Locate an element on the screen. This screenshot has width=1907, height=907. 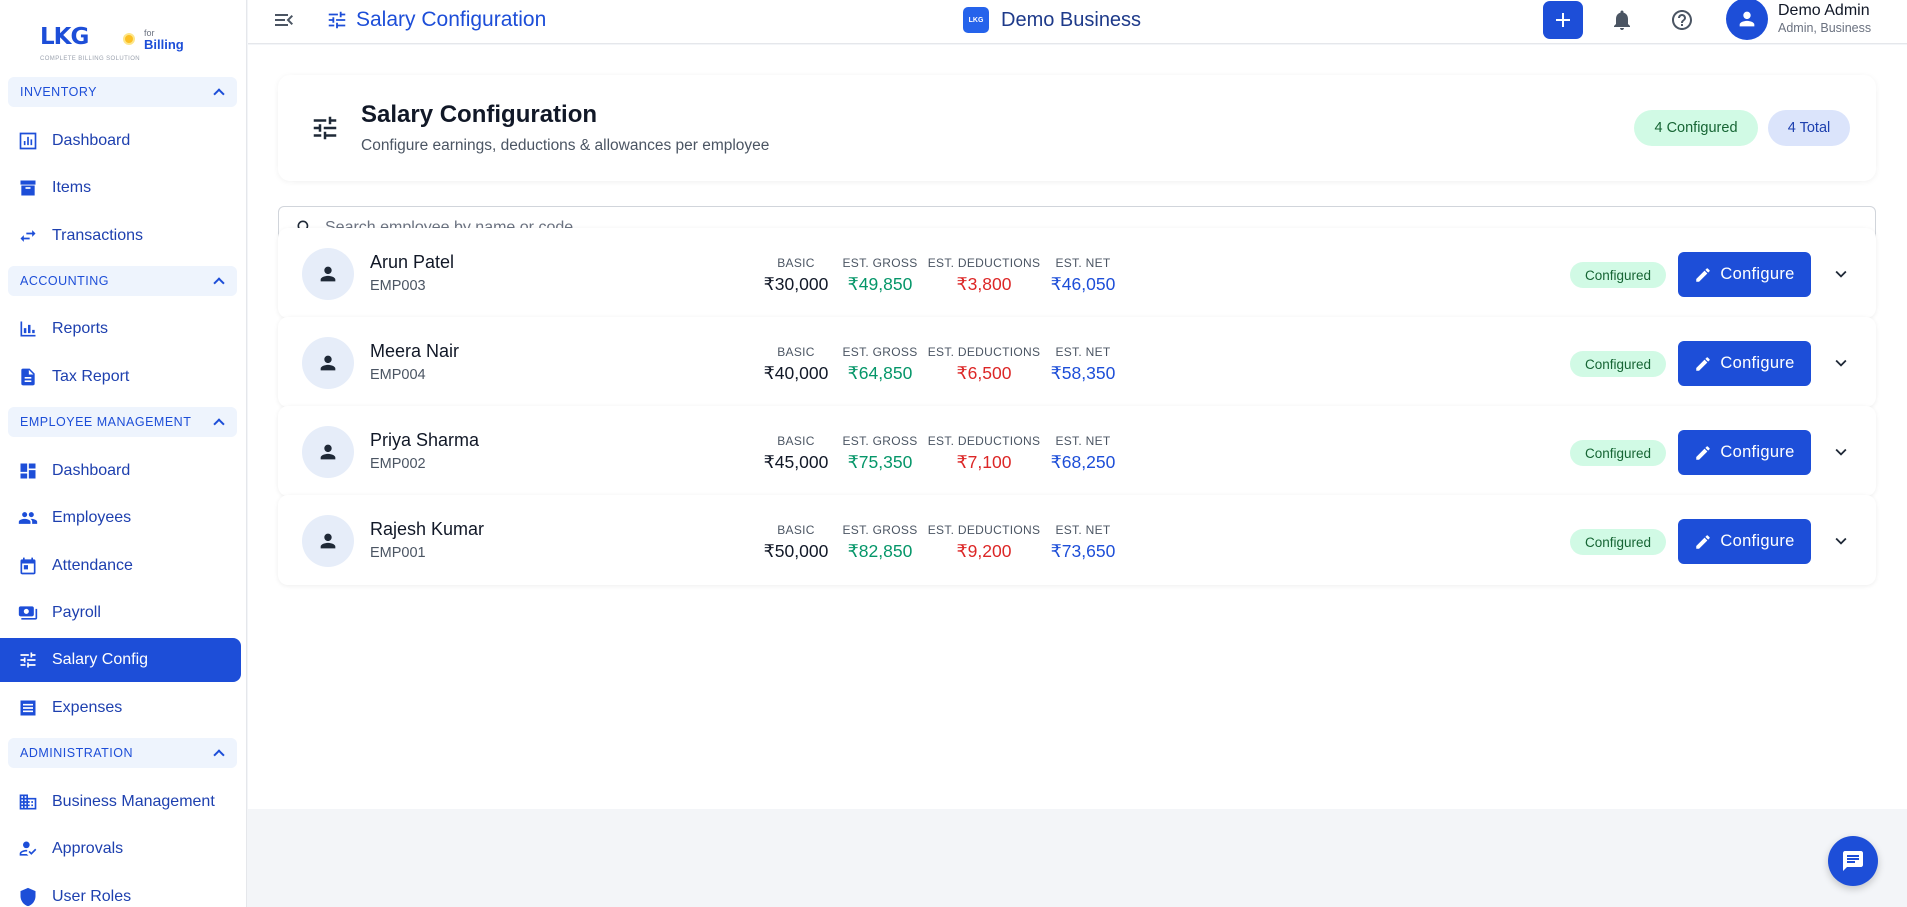
chat-button is located at coordinates (1853, 861).